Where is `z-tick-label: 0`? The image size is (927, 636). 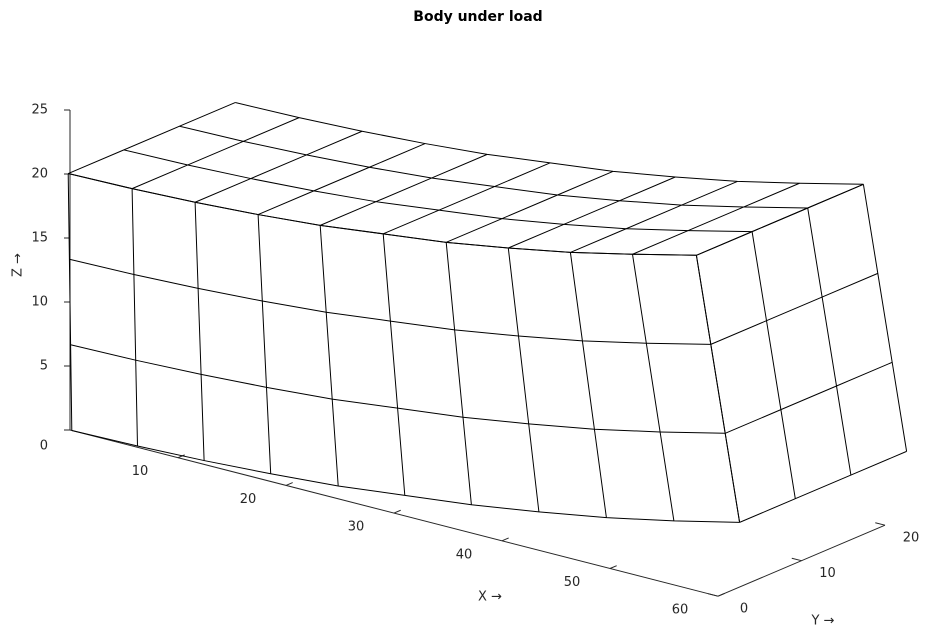
z-tick-label: 0 is located at coordinates (44, 446).